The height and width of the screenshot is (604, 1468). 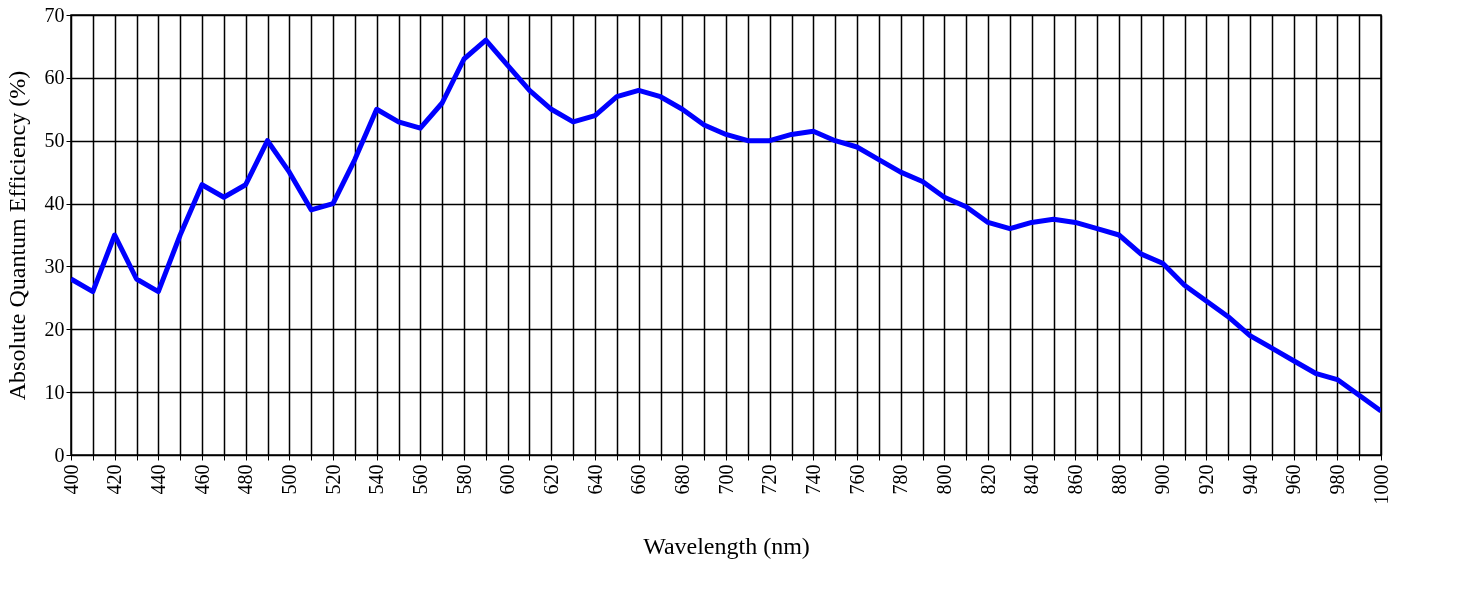 I want to click on x-tick-label: 920, so click(x=1205, y=479).